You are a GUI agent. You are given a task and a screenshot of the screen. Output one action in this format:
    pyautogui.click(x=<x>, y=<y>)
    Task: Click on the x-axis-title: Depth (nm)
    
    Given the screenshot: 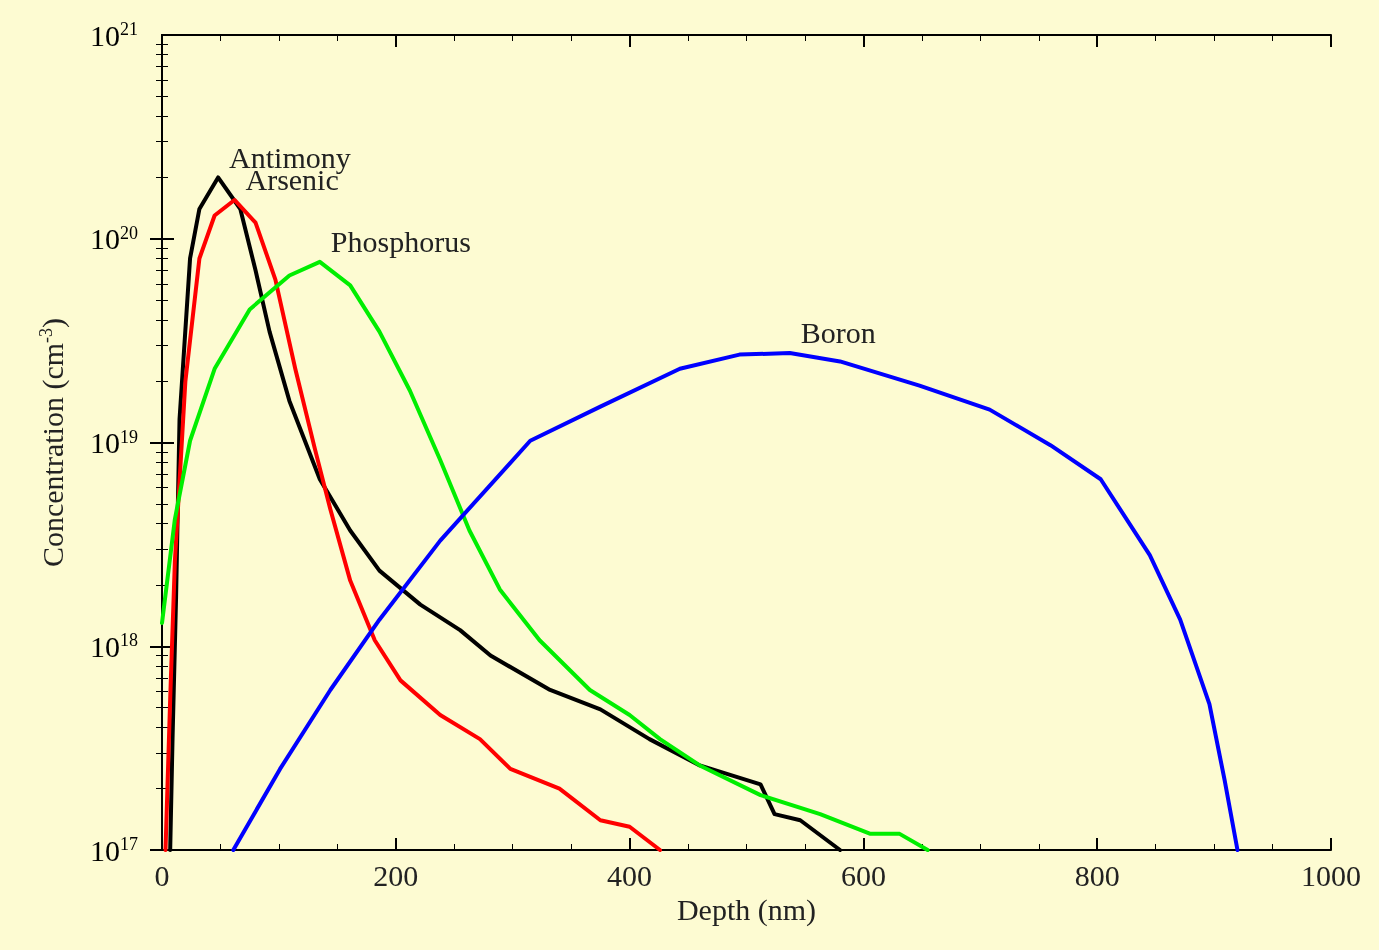 What is the action you would take?
    pyautogui.click(x=746, y=910)
    